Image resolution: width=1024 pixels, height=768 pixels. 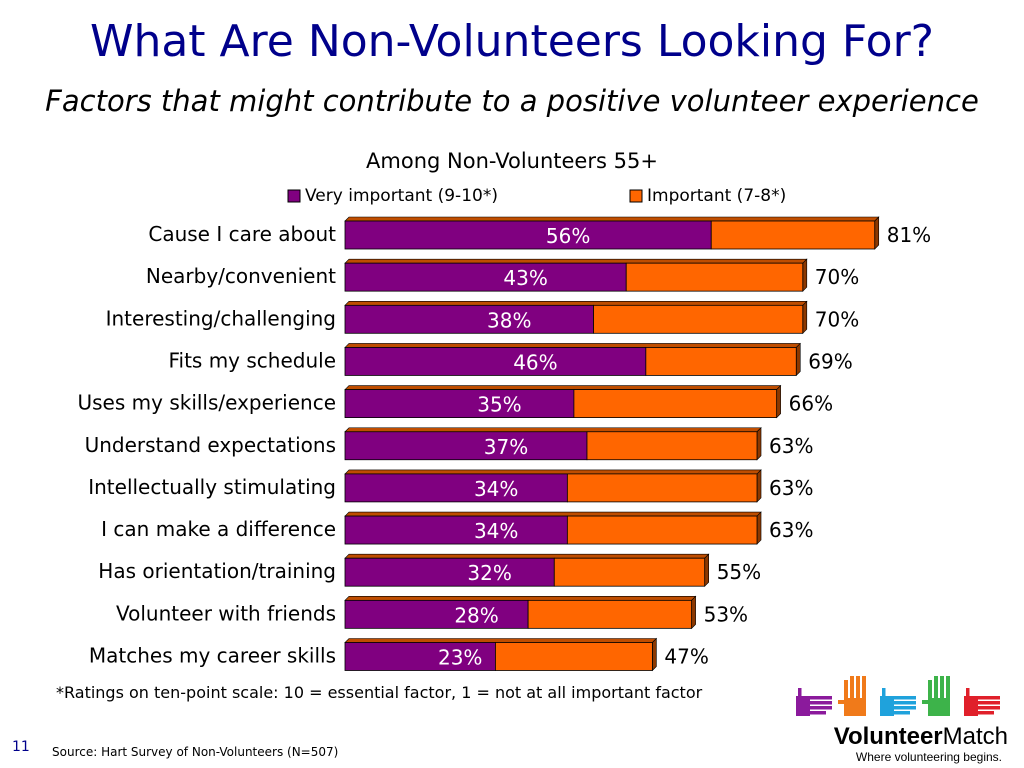 What do you see at coordinates (489, 573) in the screenshot?
I see `very-important-value-label: 32%` at bounding box center [489, 573].